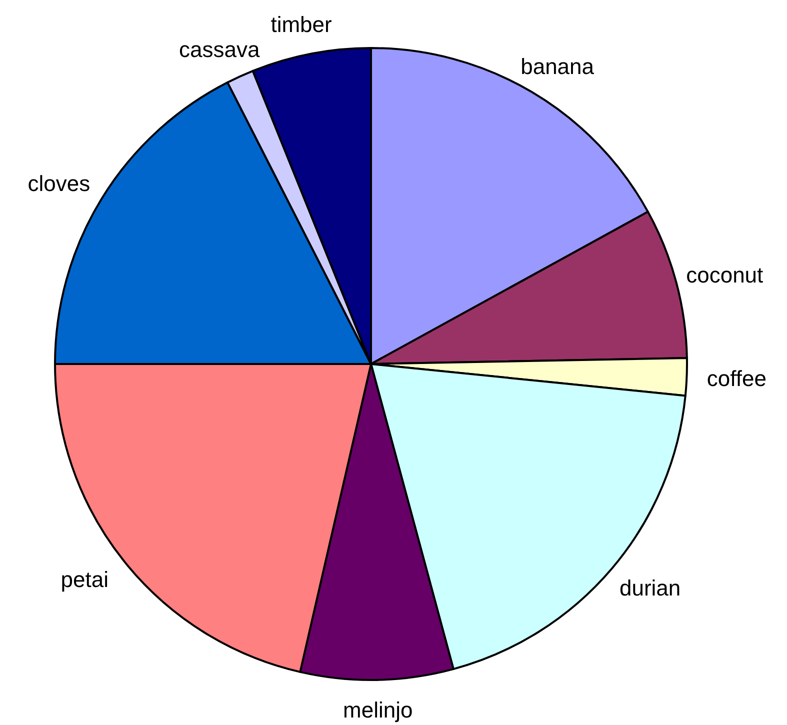 This screenshot has width=787, height=725. What do you see at coordinates (219, 49) in the screenshot?
I see `slice-label: cassava` at bounding box center [219, 49].